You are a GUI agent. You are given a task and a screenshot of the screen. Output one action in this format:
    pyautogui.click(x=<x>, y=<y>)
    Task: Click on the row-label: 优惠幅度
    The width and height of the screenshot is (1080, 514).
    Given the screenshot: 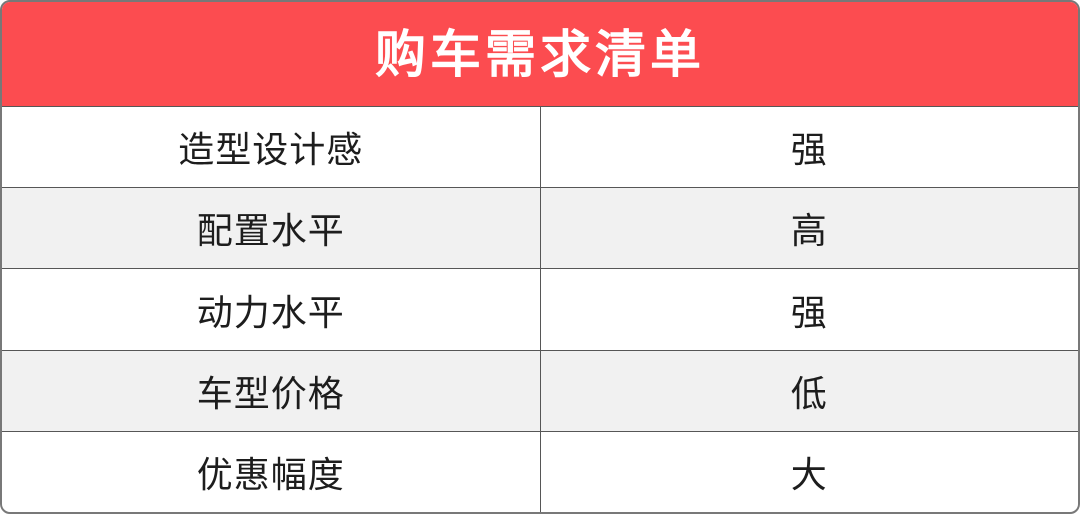 What is the action you would take?
    pyautogui.click(x=271, y=471)
    